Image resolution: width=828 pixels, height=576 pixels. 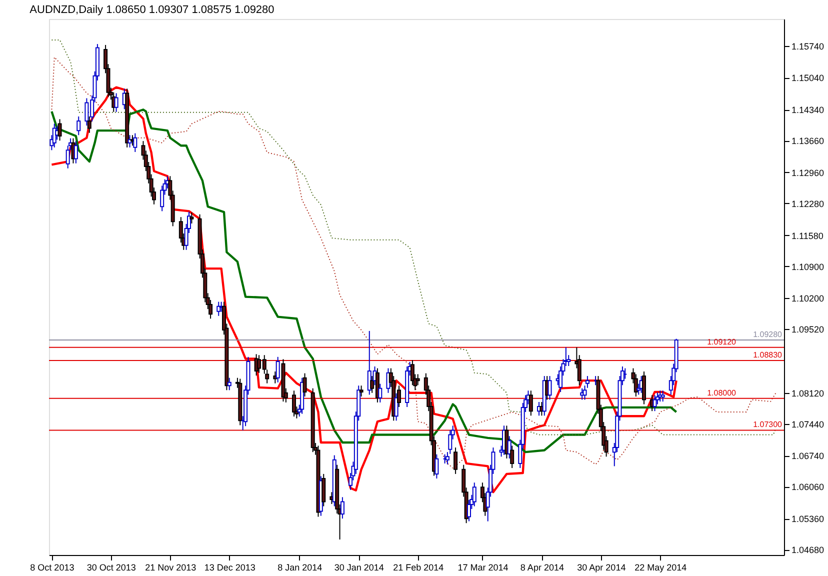 What do you see at coordinates (52, 567) in the screenshot?
I see `x-tick-label: 8 Oct 2013` at bounding box center [52, 567].